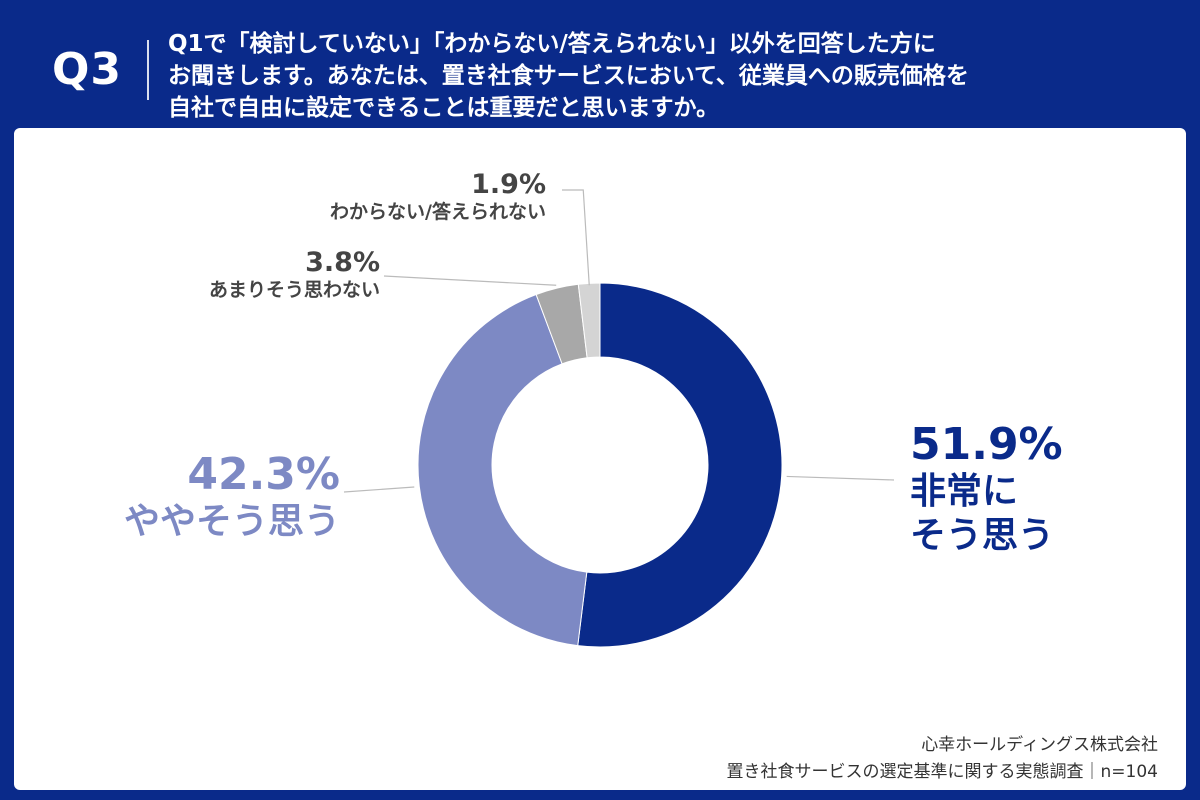 The width and height of the screenshot is (1200, 800). Describe the element at coordinates (231, 521) in the screenshot. I see `slice-category-somewhat: ややそう思う` at that location.